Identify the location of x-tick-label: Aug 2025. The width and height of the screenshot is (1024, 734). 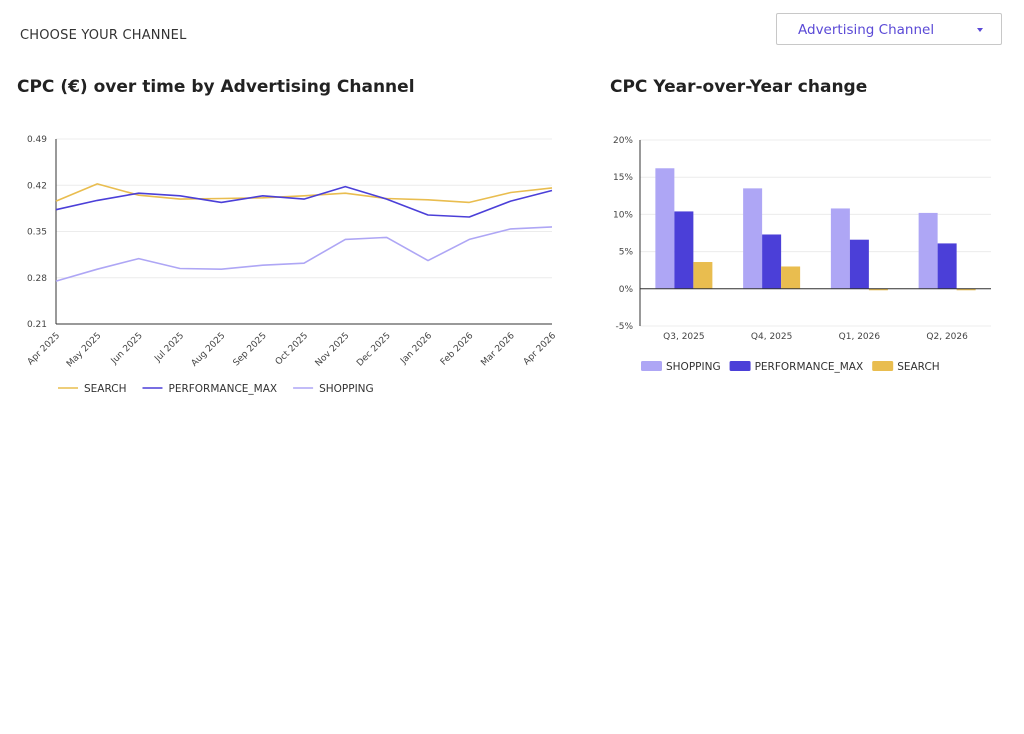
(209, 350).